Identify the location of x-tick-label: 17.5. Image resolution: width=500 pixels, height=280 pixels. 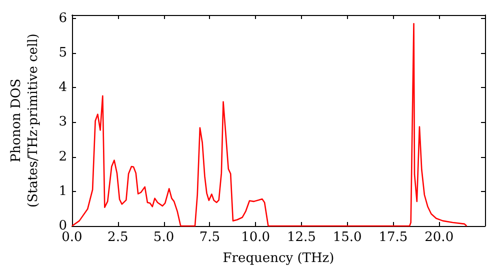
(393, 237).